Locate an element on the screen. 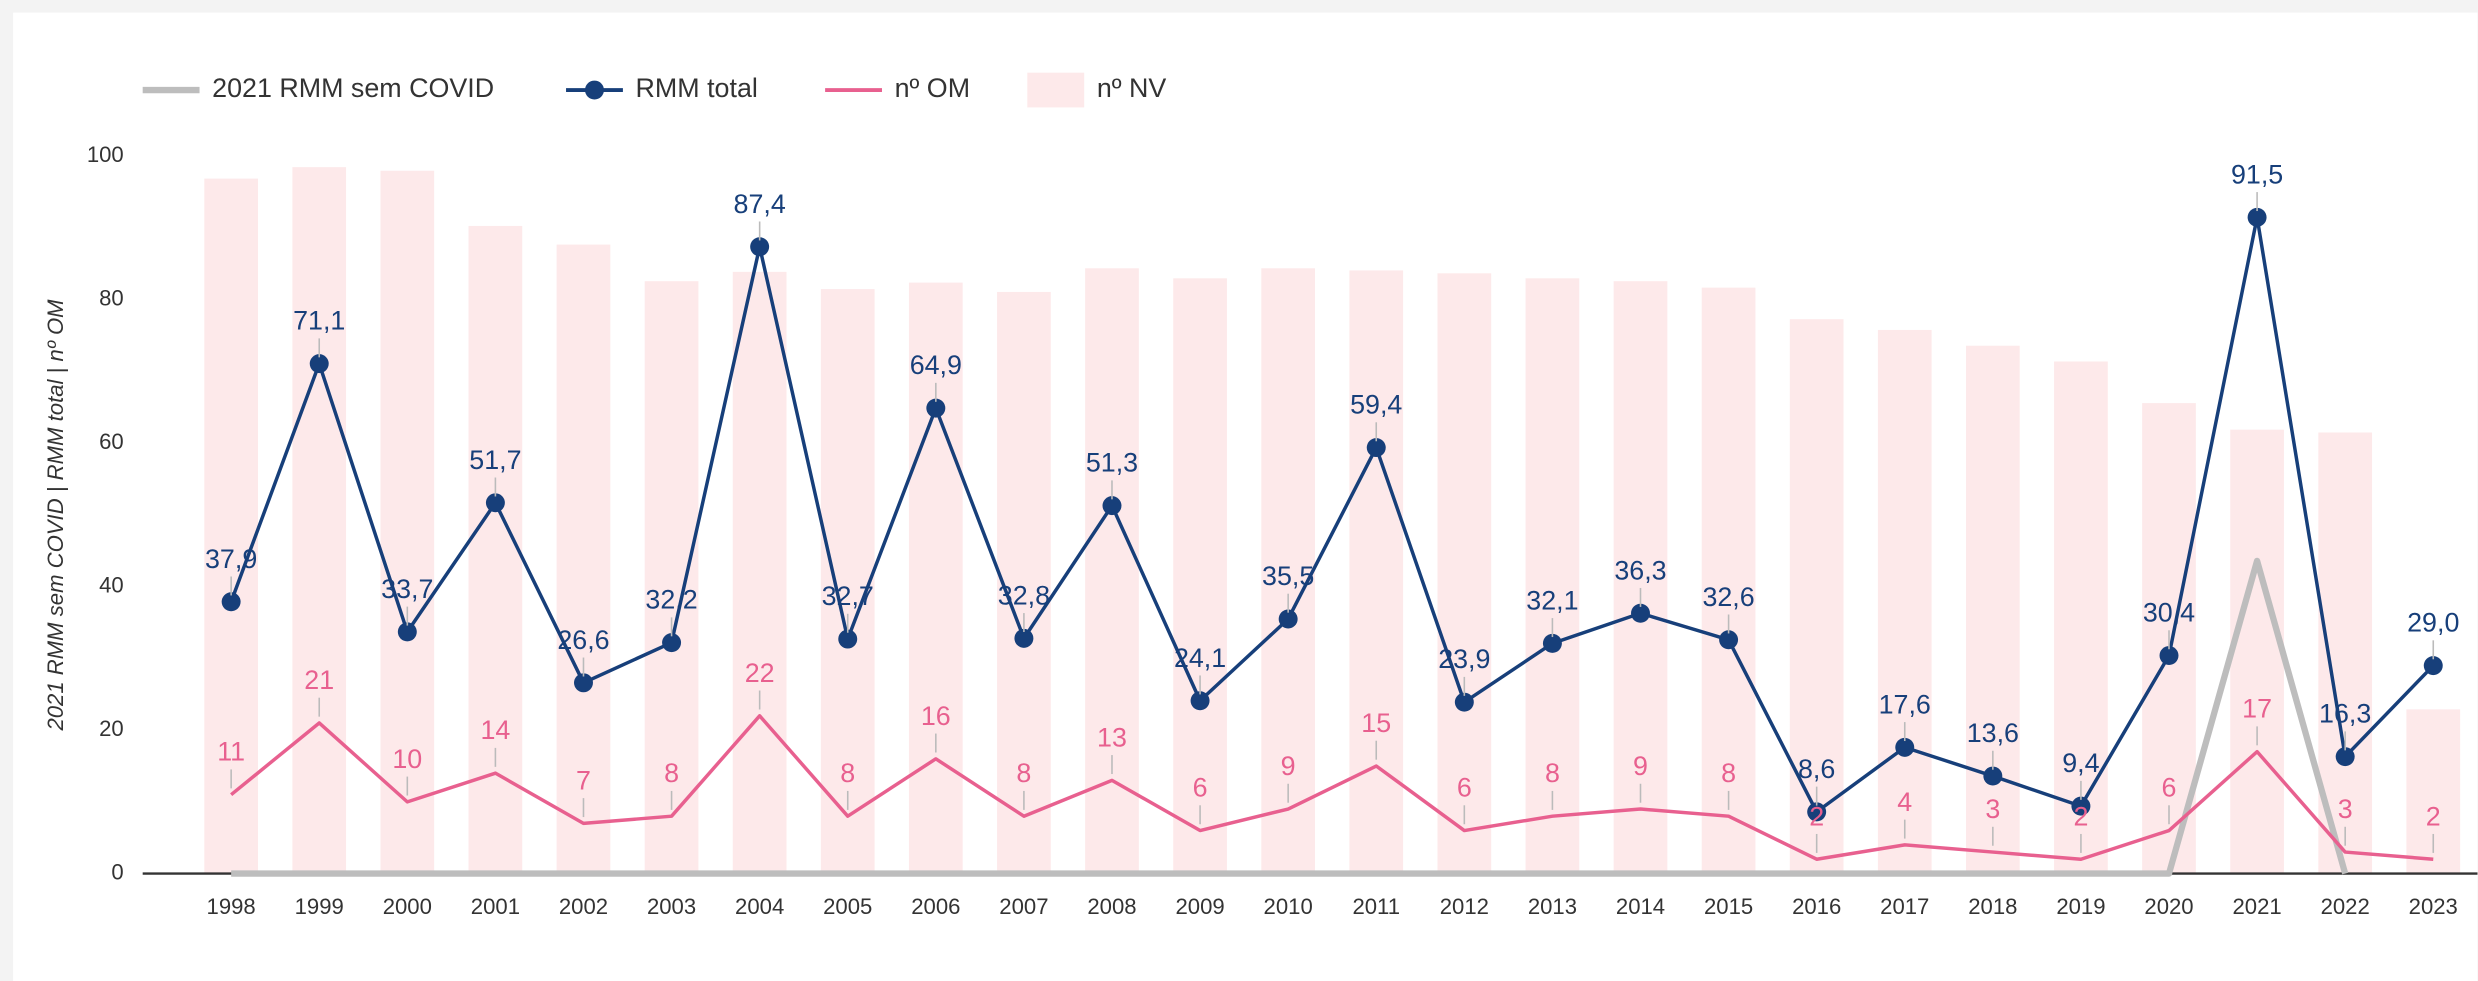 The image size is (2478, 981). legend-label: RMM total is located at coordinates (697, 88).